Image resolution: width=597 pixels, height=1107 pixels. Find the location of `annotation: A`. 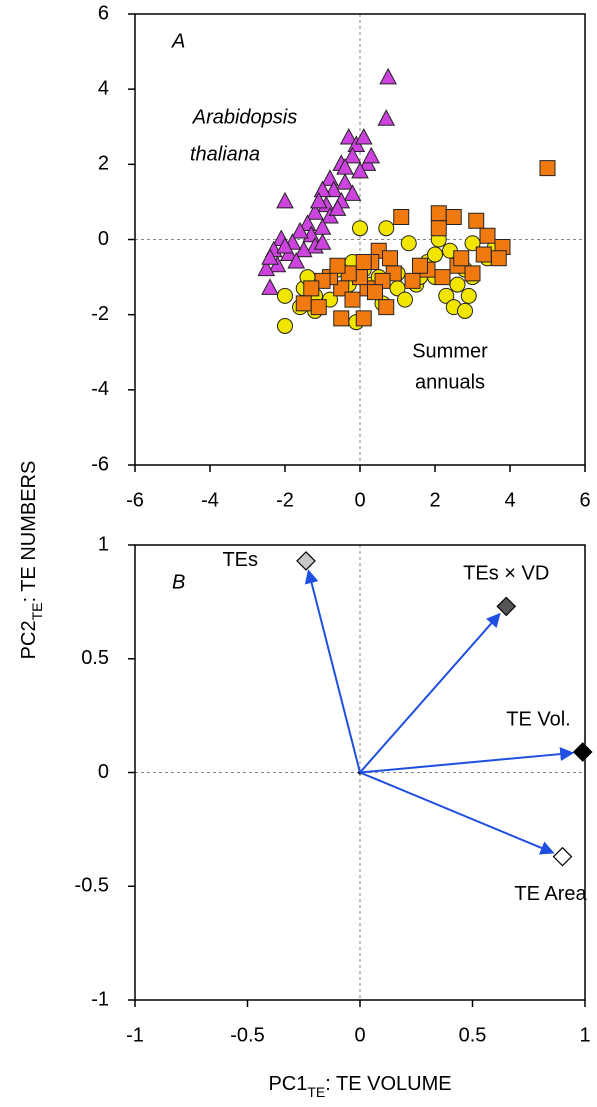

annotation: A is located at coordinates (178, 41).